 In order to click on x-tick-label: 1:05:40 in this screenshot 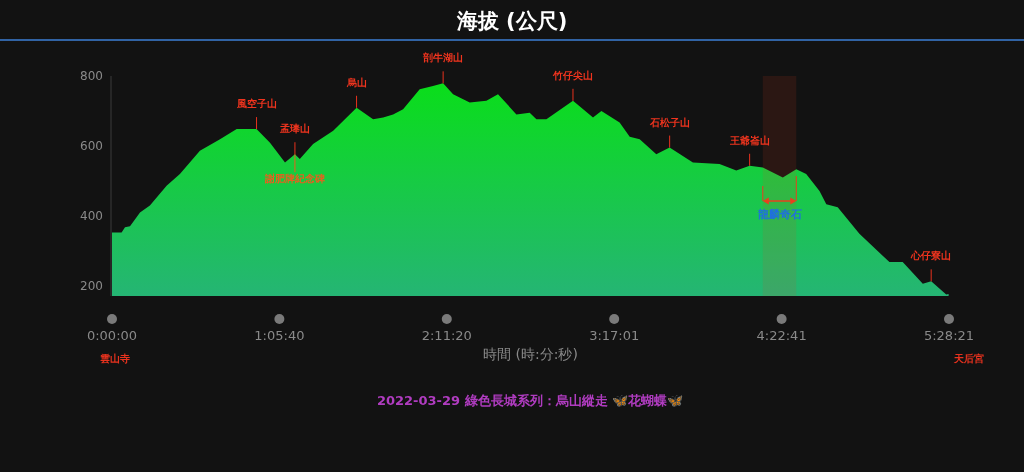, I will do `click(279, 335)`.